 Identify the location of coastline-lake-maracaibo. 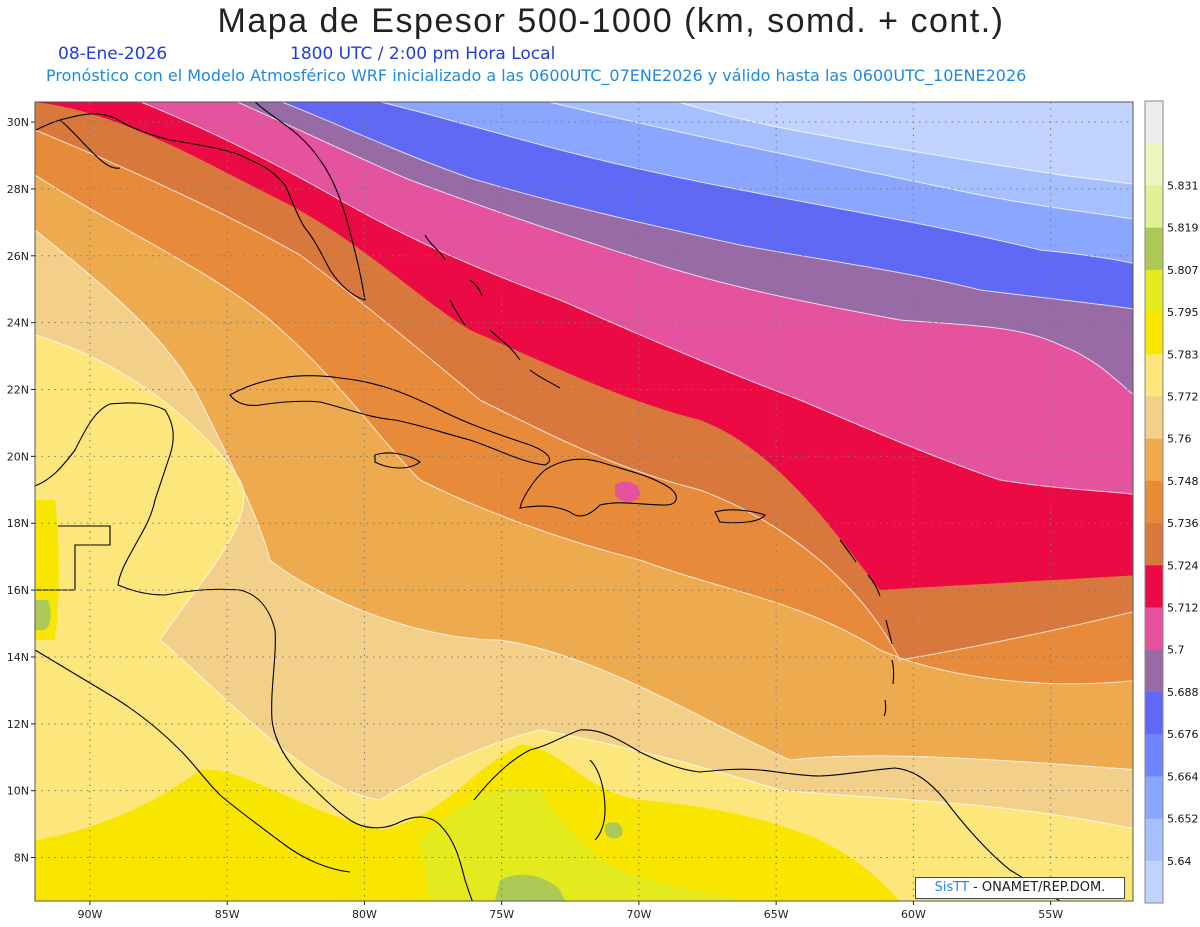
(597, 800).